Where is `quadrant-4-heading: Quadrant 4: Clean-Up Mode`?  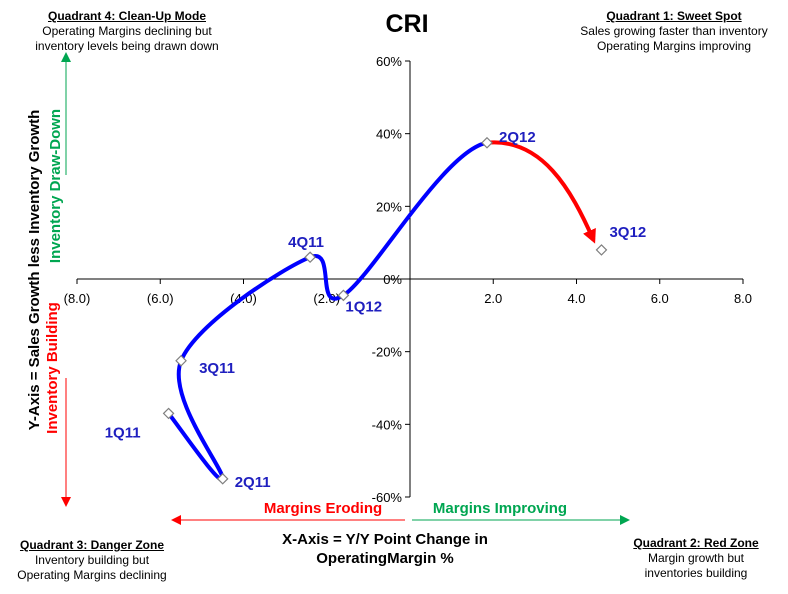 quadrant-4-heading: Quadrant 4: Clean-Up Mode is located at coordinates (126, 16).